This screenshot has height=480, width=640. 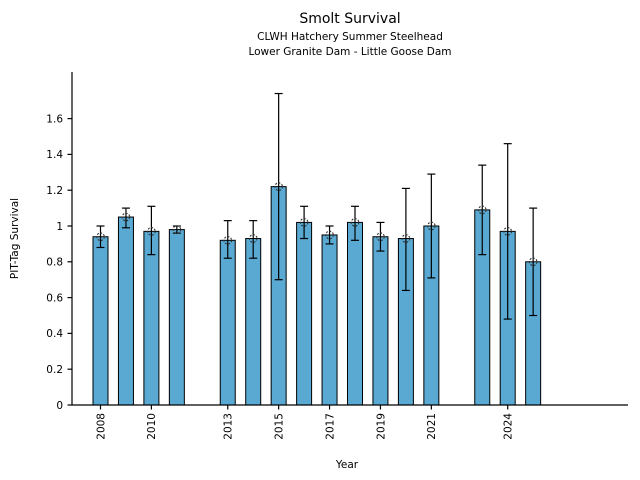 What do you see at coordinates (350, 52) in the screenshot?
I see `chart-subtitle-reach: Lower Granite Dam - Little Goose Dam` at bounding box center [350, 52].